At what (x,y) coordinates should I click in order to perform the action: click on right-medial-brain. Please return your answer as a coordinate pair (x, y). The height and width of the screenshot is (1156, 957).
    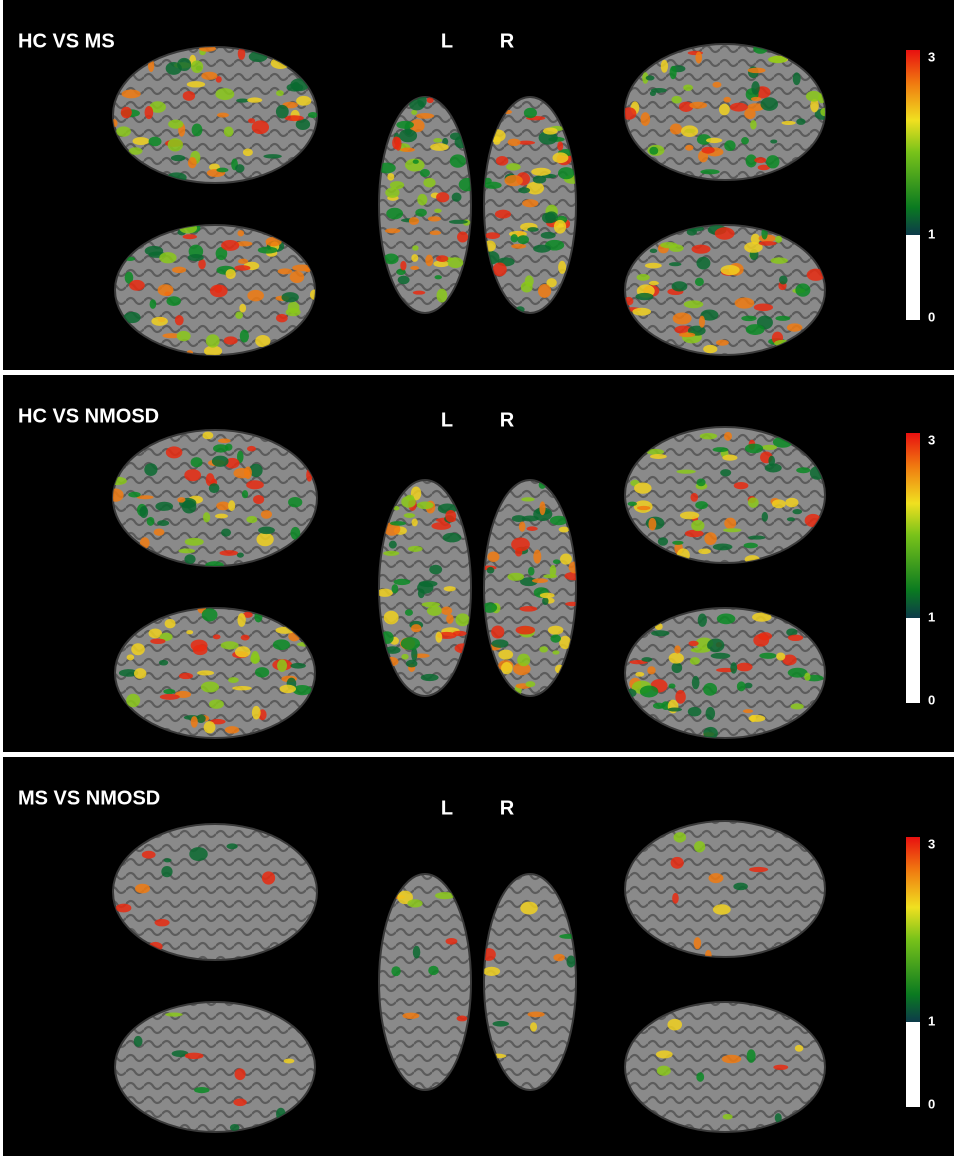
    Looking at the image, I should click on (725, 290).